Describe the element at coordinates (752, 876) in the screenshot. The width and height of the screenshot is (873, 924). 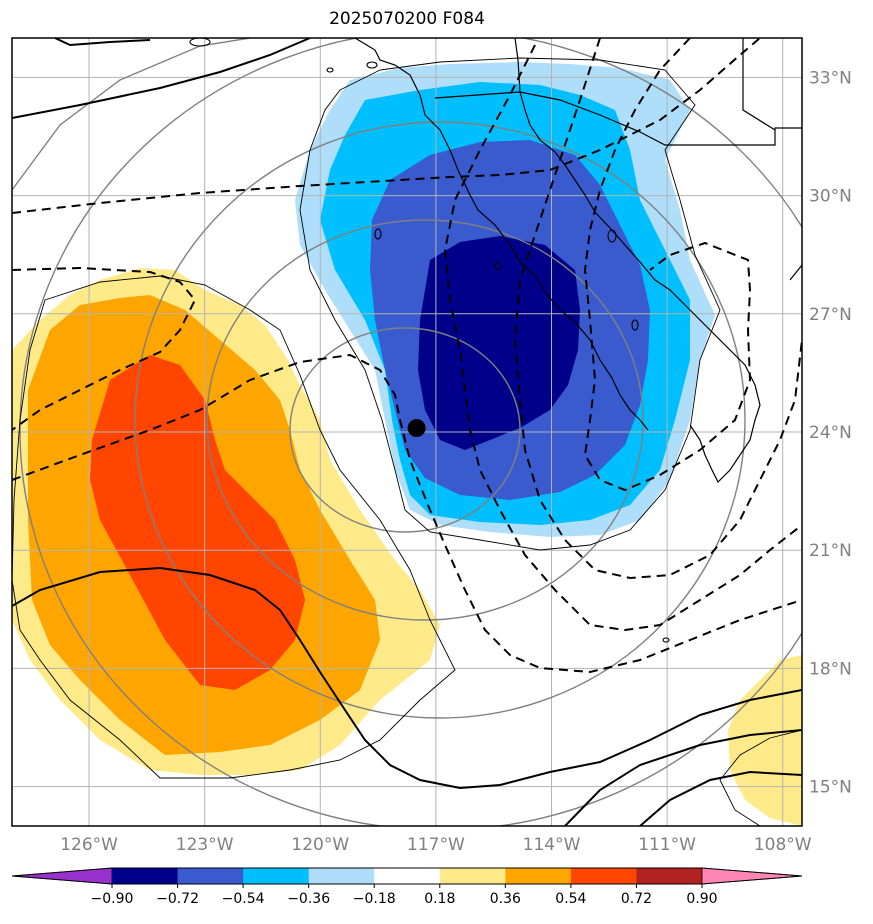
I see `colorbar-extend-high` at that location.